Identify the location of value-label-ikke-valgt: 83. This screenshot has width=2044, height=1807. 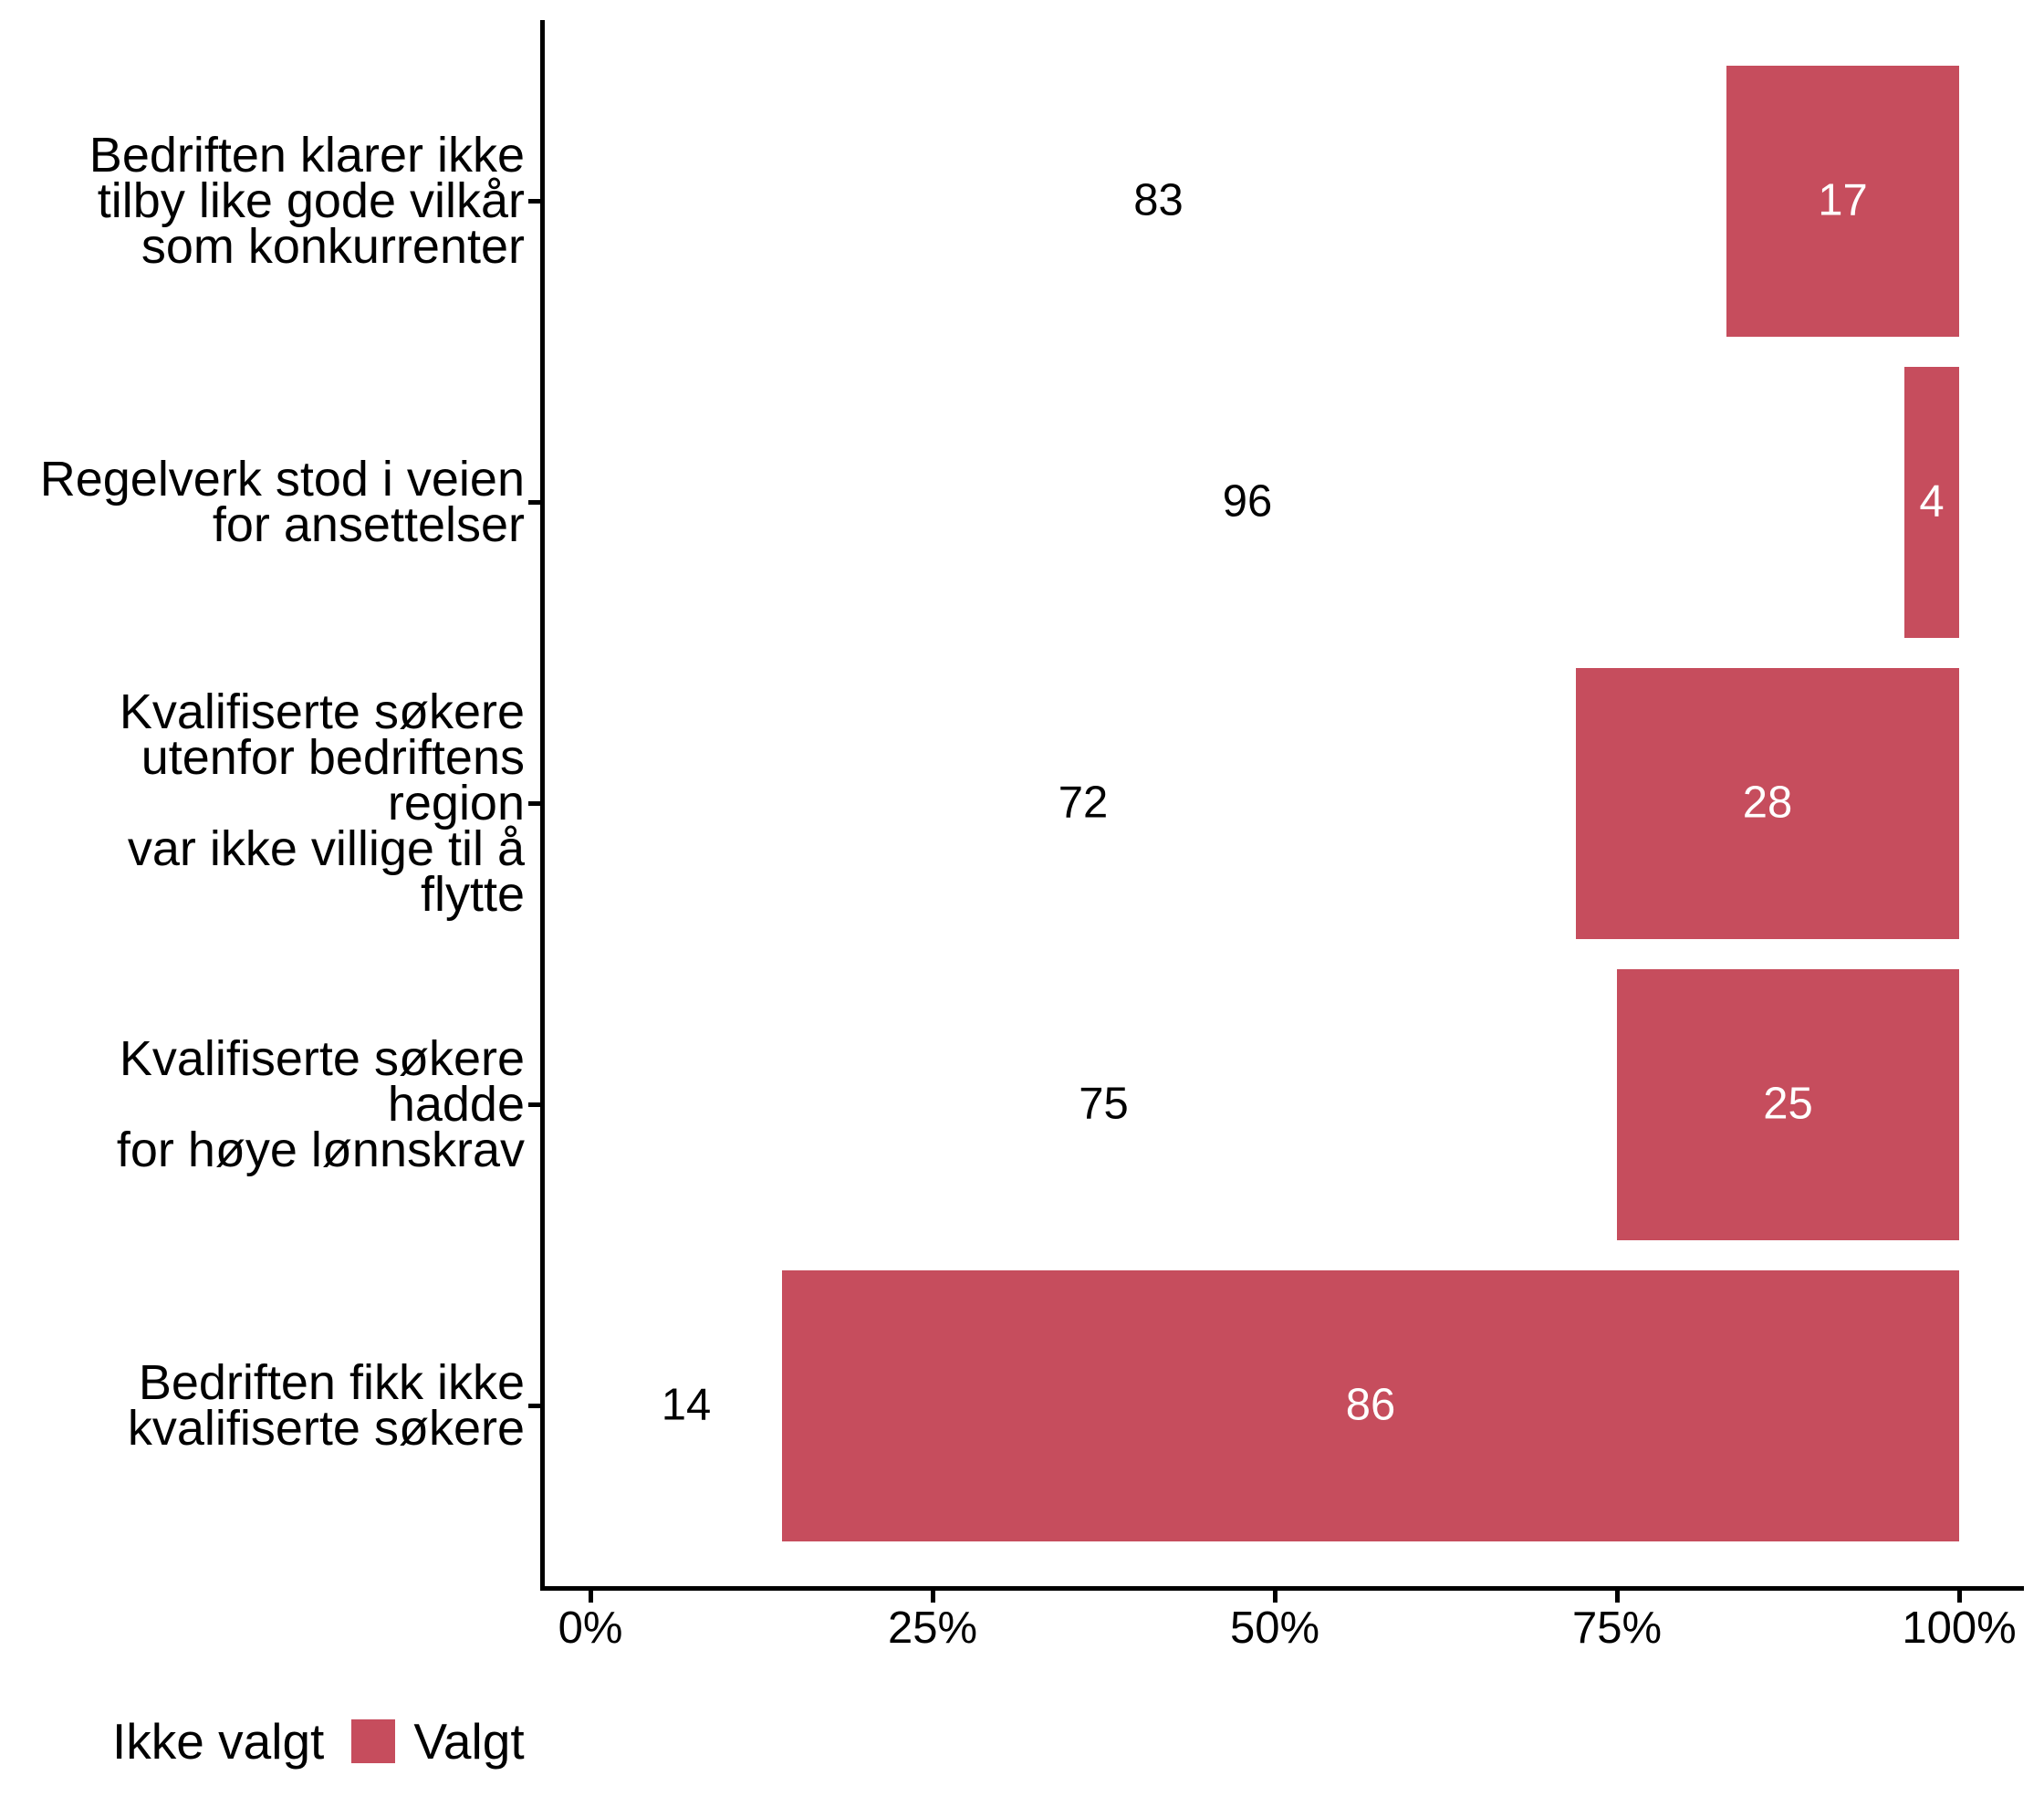
(1158, 200).